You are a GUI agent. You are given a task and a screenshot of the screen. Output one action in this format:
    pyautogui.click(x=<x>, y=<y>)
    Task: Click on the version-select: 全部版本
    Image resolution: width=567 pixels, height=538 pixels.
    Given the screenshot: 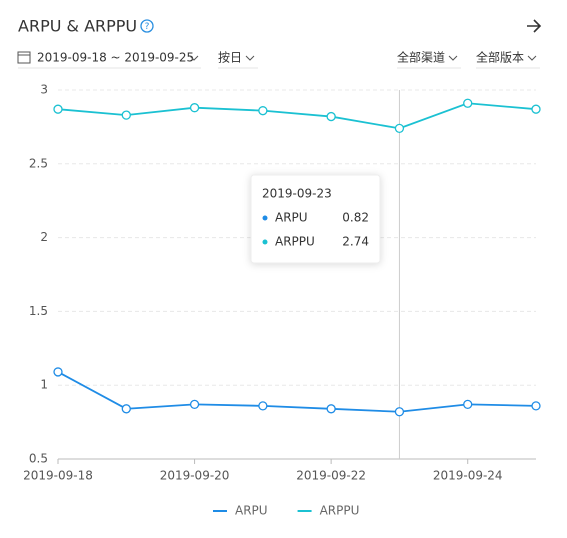 What is the action you would take?
    pyautogui.click(x=508, y=59)
    